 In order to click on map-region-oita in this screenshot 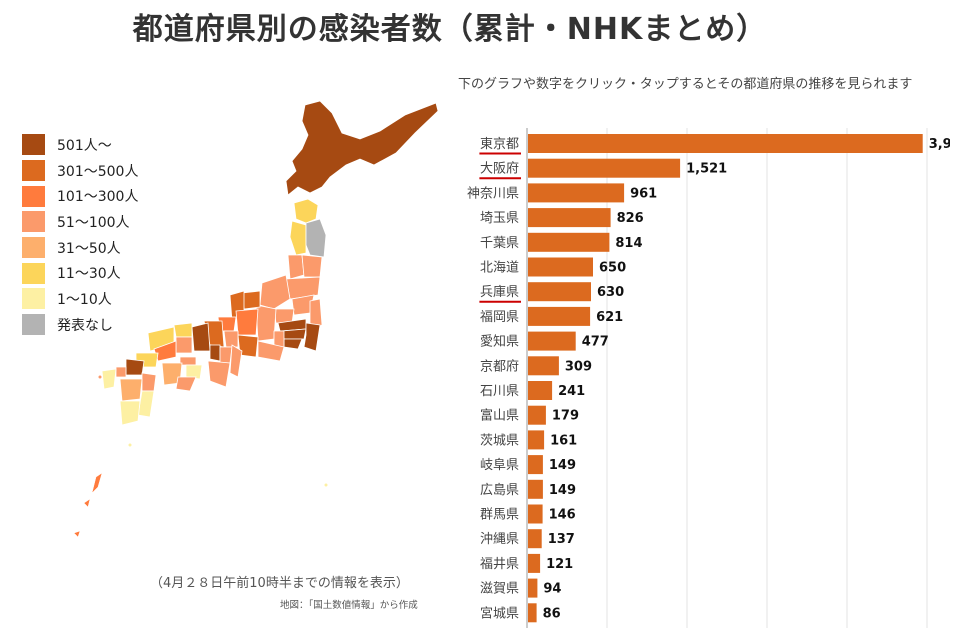, I will do `click(149, 382)`.